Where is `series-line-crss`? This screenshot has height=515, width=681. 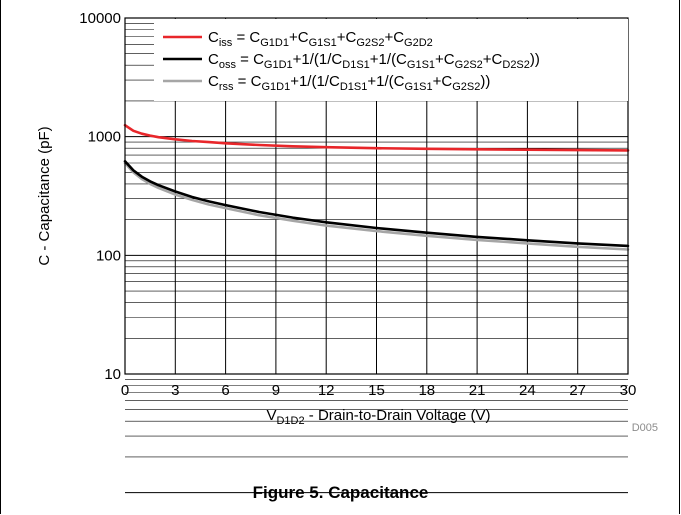 series-line-crss is located at coordinates (376, 206).